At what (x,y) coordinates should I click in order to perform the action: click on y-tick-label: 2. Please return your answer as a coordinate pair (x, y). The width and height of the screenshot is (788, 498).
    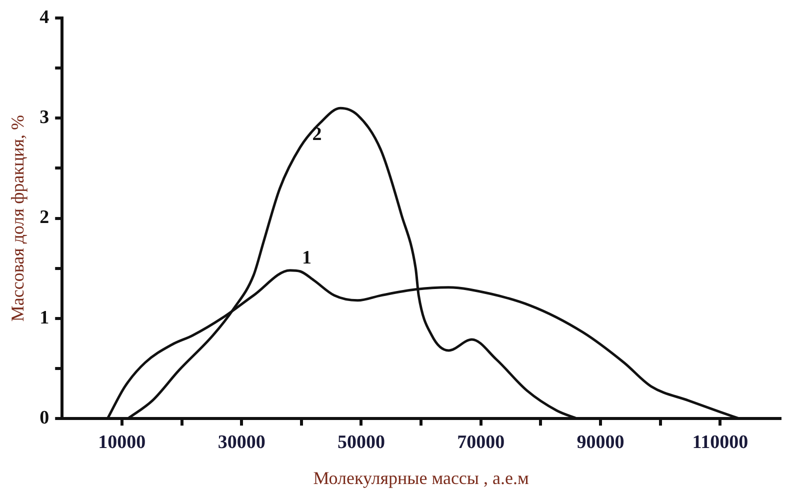
    Looking at the image, I should click on (45, 217).